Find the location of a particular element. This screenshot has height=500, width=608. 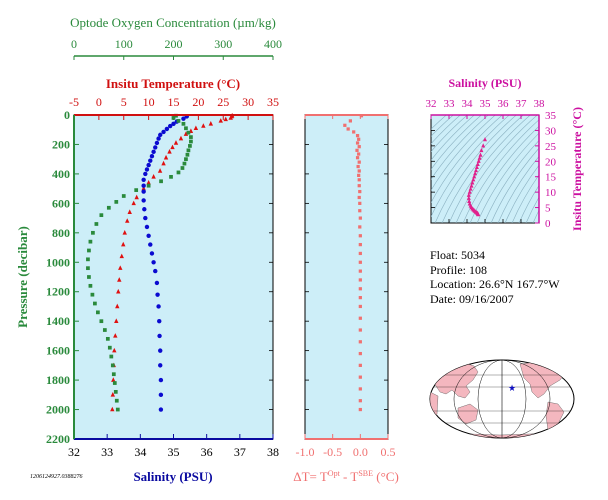

ts-temperature-tick-label: 25 is located at coordinates (551, 147).